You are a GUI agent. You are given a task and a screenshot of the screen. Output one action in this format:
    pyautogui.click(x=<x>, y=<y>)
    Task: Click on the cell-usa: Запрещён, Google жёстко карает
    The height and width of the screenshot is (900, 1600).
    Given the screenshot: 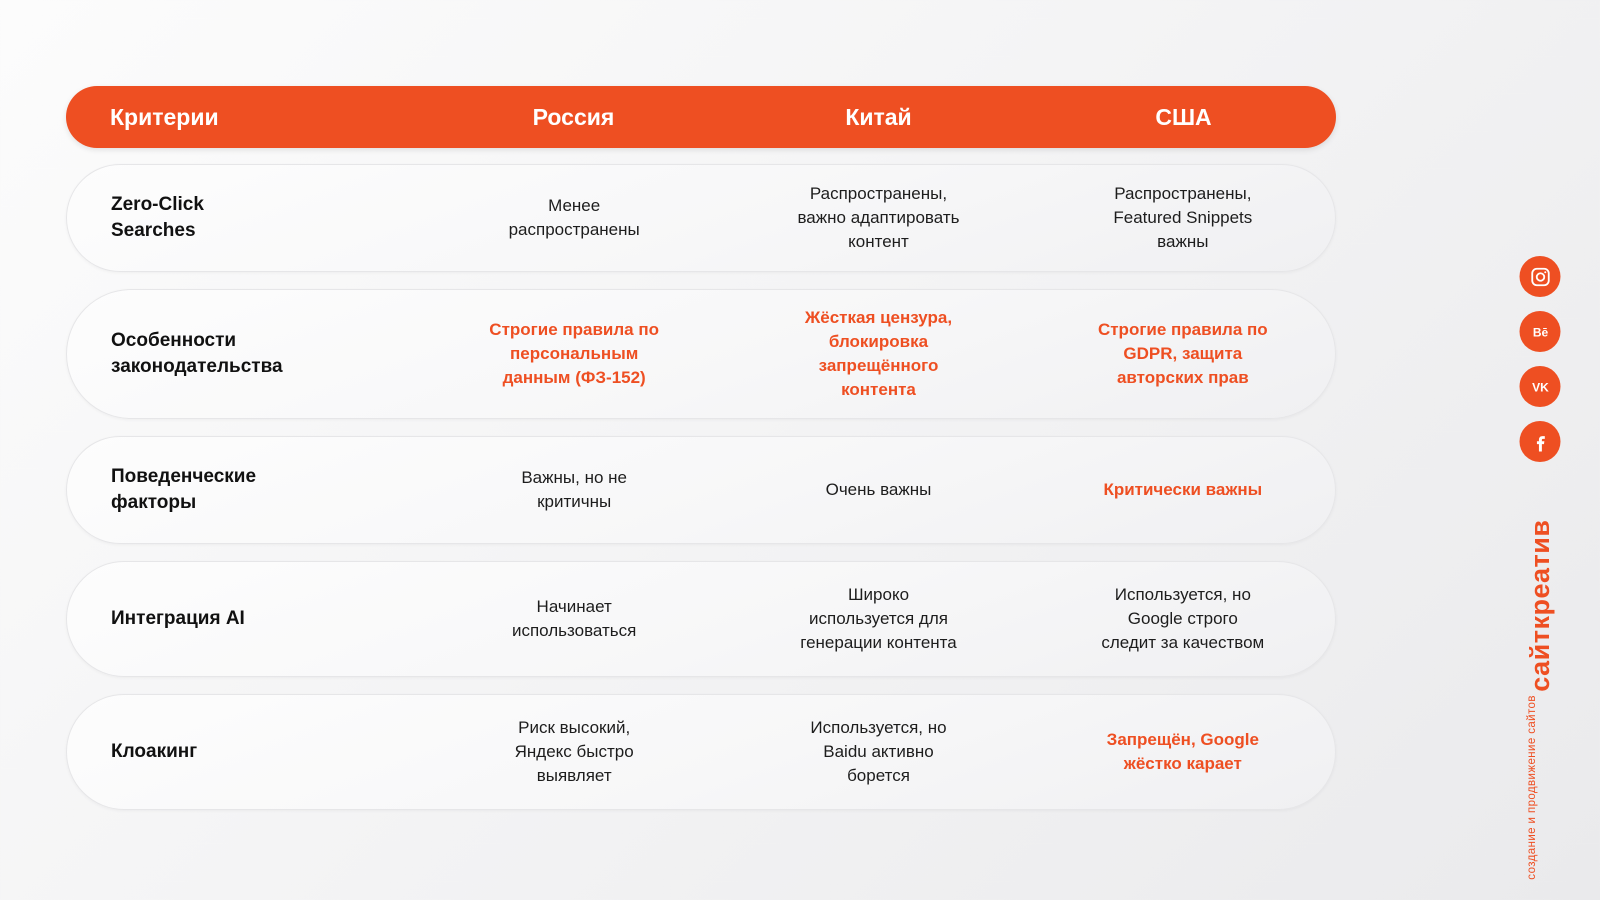 What is the action you would take?
    pyautogui.click(x=1182, y=751)
    